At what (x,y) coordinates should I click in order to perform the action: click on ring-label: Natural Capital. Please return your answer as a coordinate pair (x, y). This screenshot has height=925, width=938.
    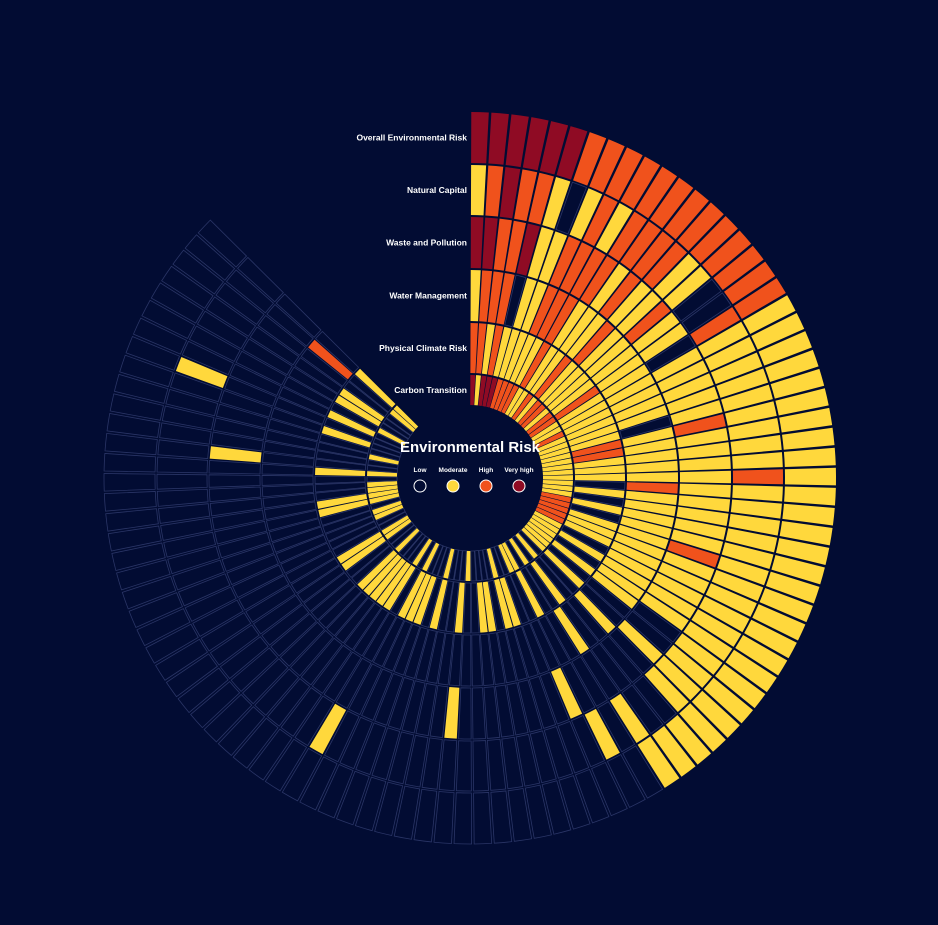
    Looking at the image, I should click on (437, 190).